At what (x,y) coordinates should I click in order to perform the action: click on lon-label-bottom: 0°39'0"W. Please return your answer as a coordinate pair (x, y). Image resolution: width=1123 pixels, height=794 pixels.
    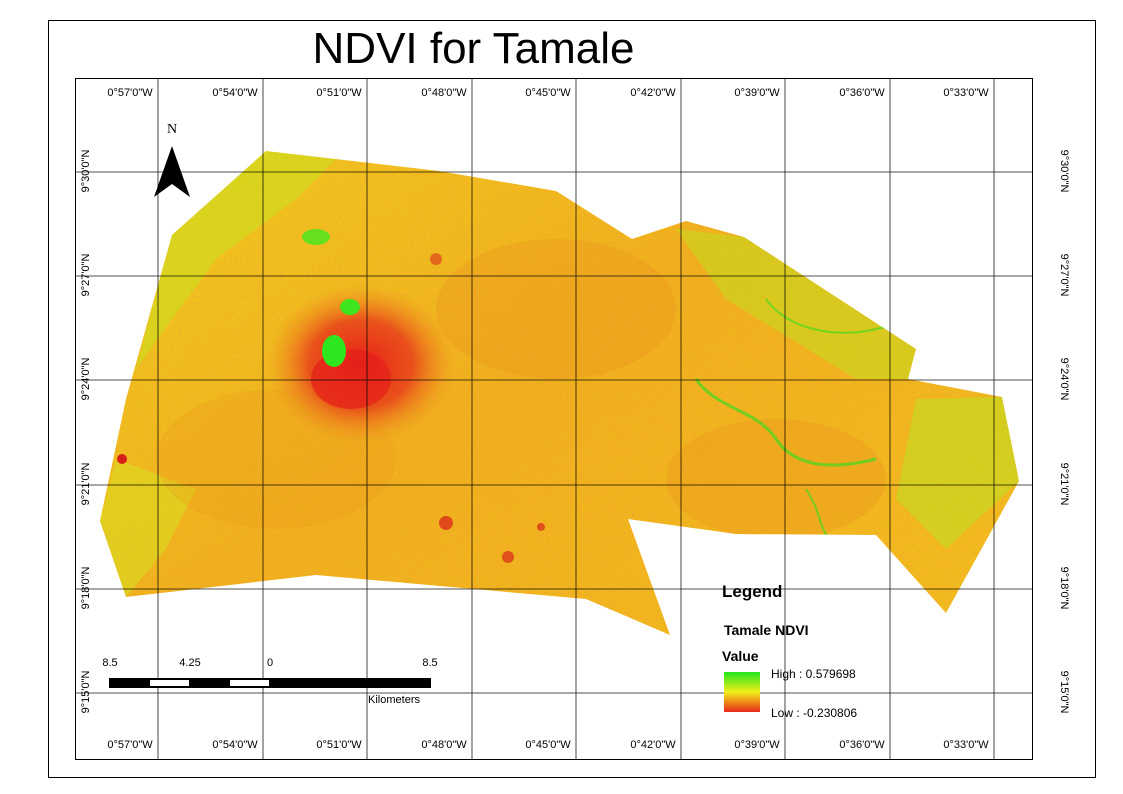
    Looking at the image, I should click on (757, 745).